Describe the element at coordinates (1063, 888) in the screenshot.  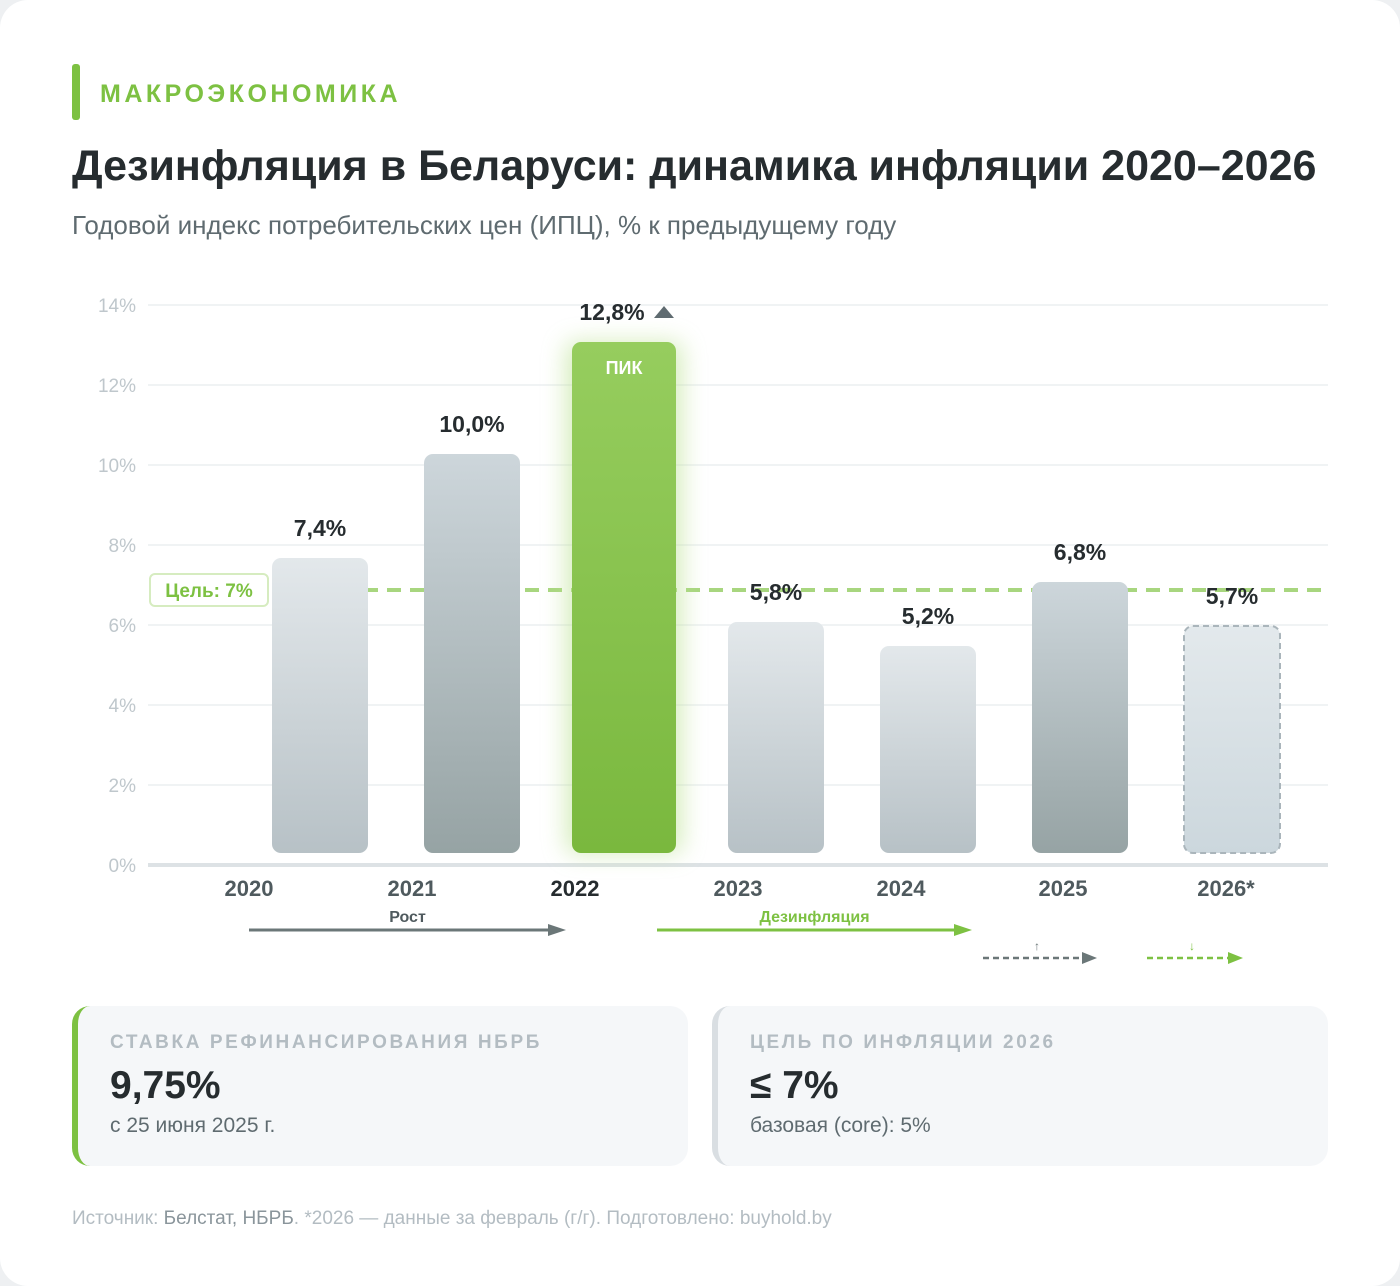
I see `x-tick-label: 2025` at that location.